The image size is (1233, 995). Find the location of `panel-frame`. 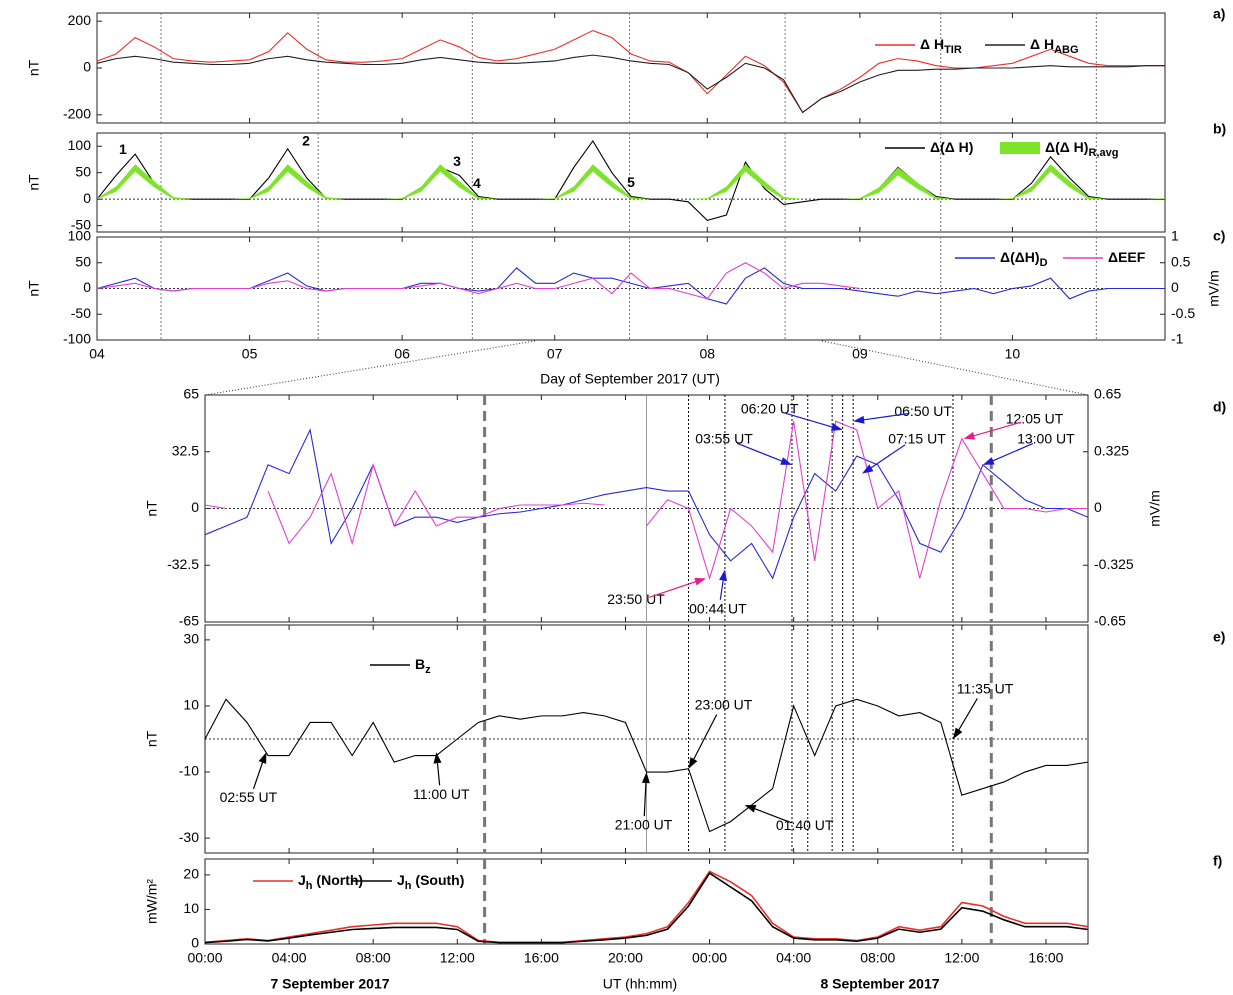

panel-frame is located at coordinates (646, 901).